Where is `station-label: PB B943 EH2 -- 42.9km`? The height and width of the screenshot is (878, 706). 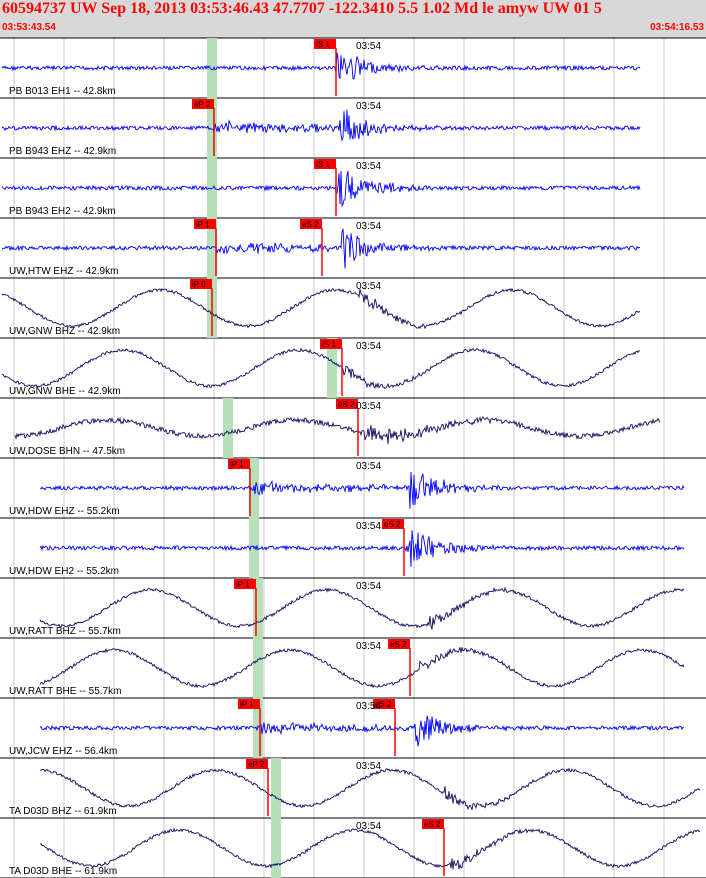
station-label: PB B943 EH2 -- 42.9km is located at coordinates (62, 211).